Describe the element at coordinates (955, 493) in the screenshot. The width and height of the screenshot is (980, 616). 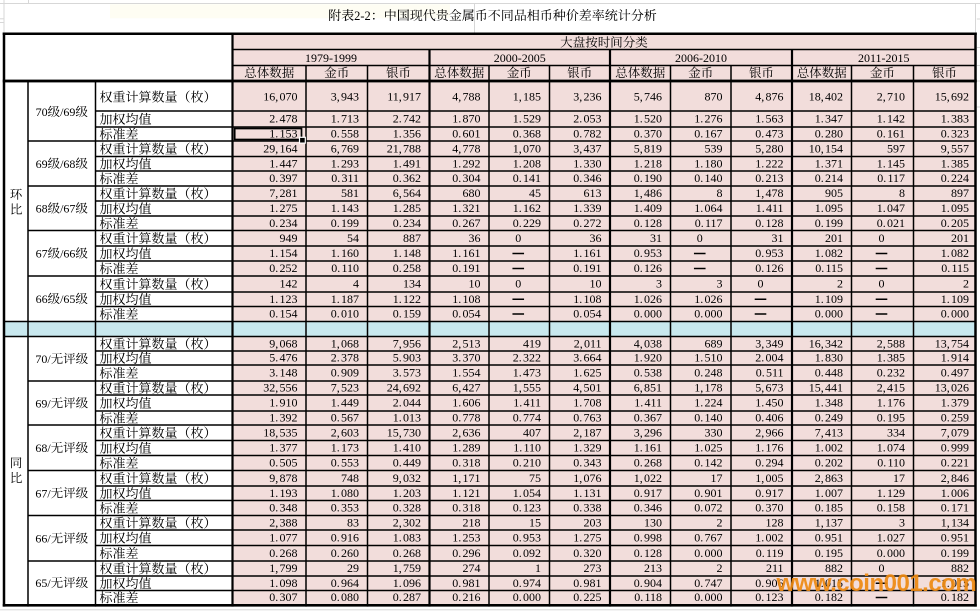
I see `svg-text: 1.006` at that location.